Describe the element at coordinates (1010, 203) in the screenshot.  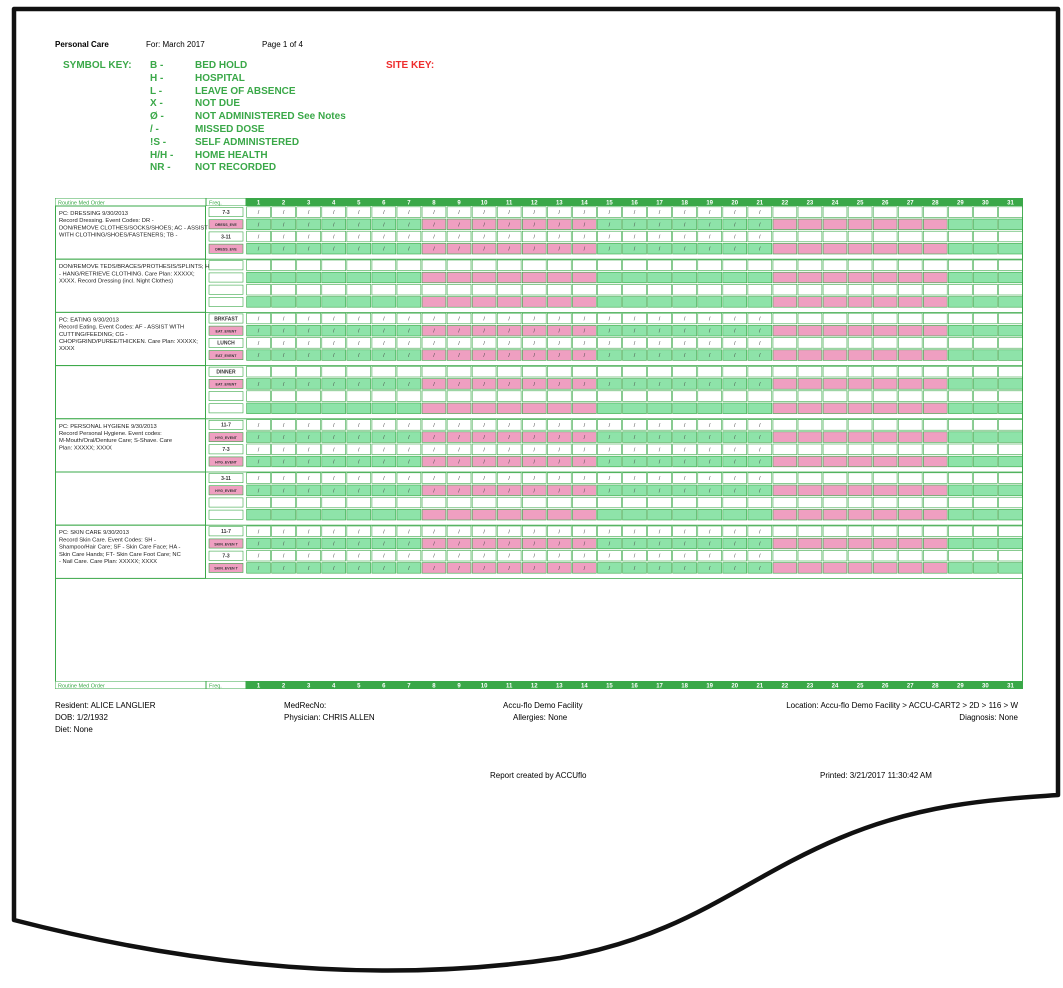
I see `day-label: 31` at that location.